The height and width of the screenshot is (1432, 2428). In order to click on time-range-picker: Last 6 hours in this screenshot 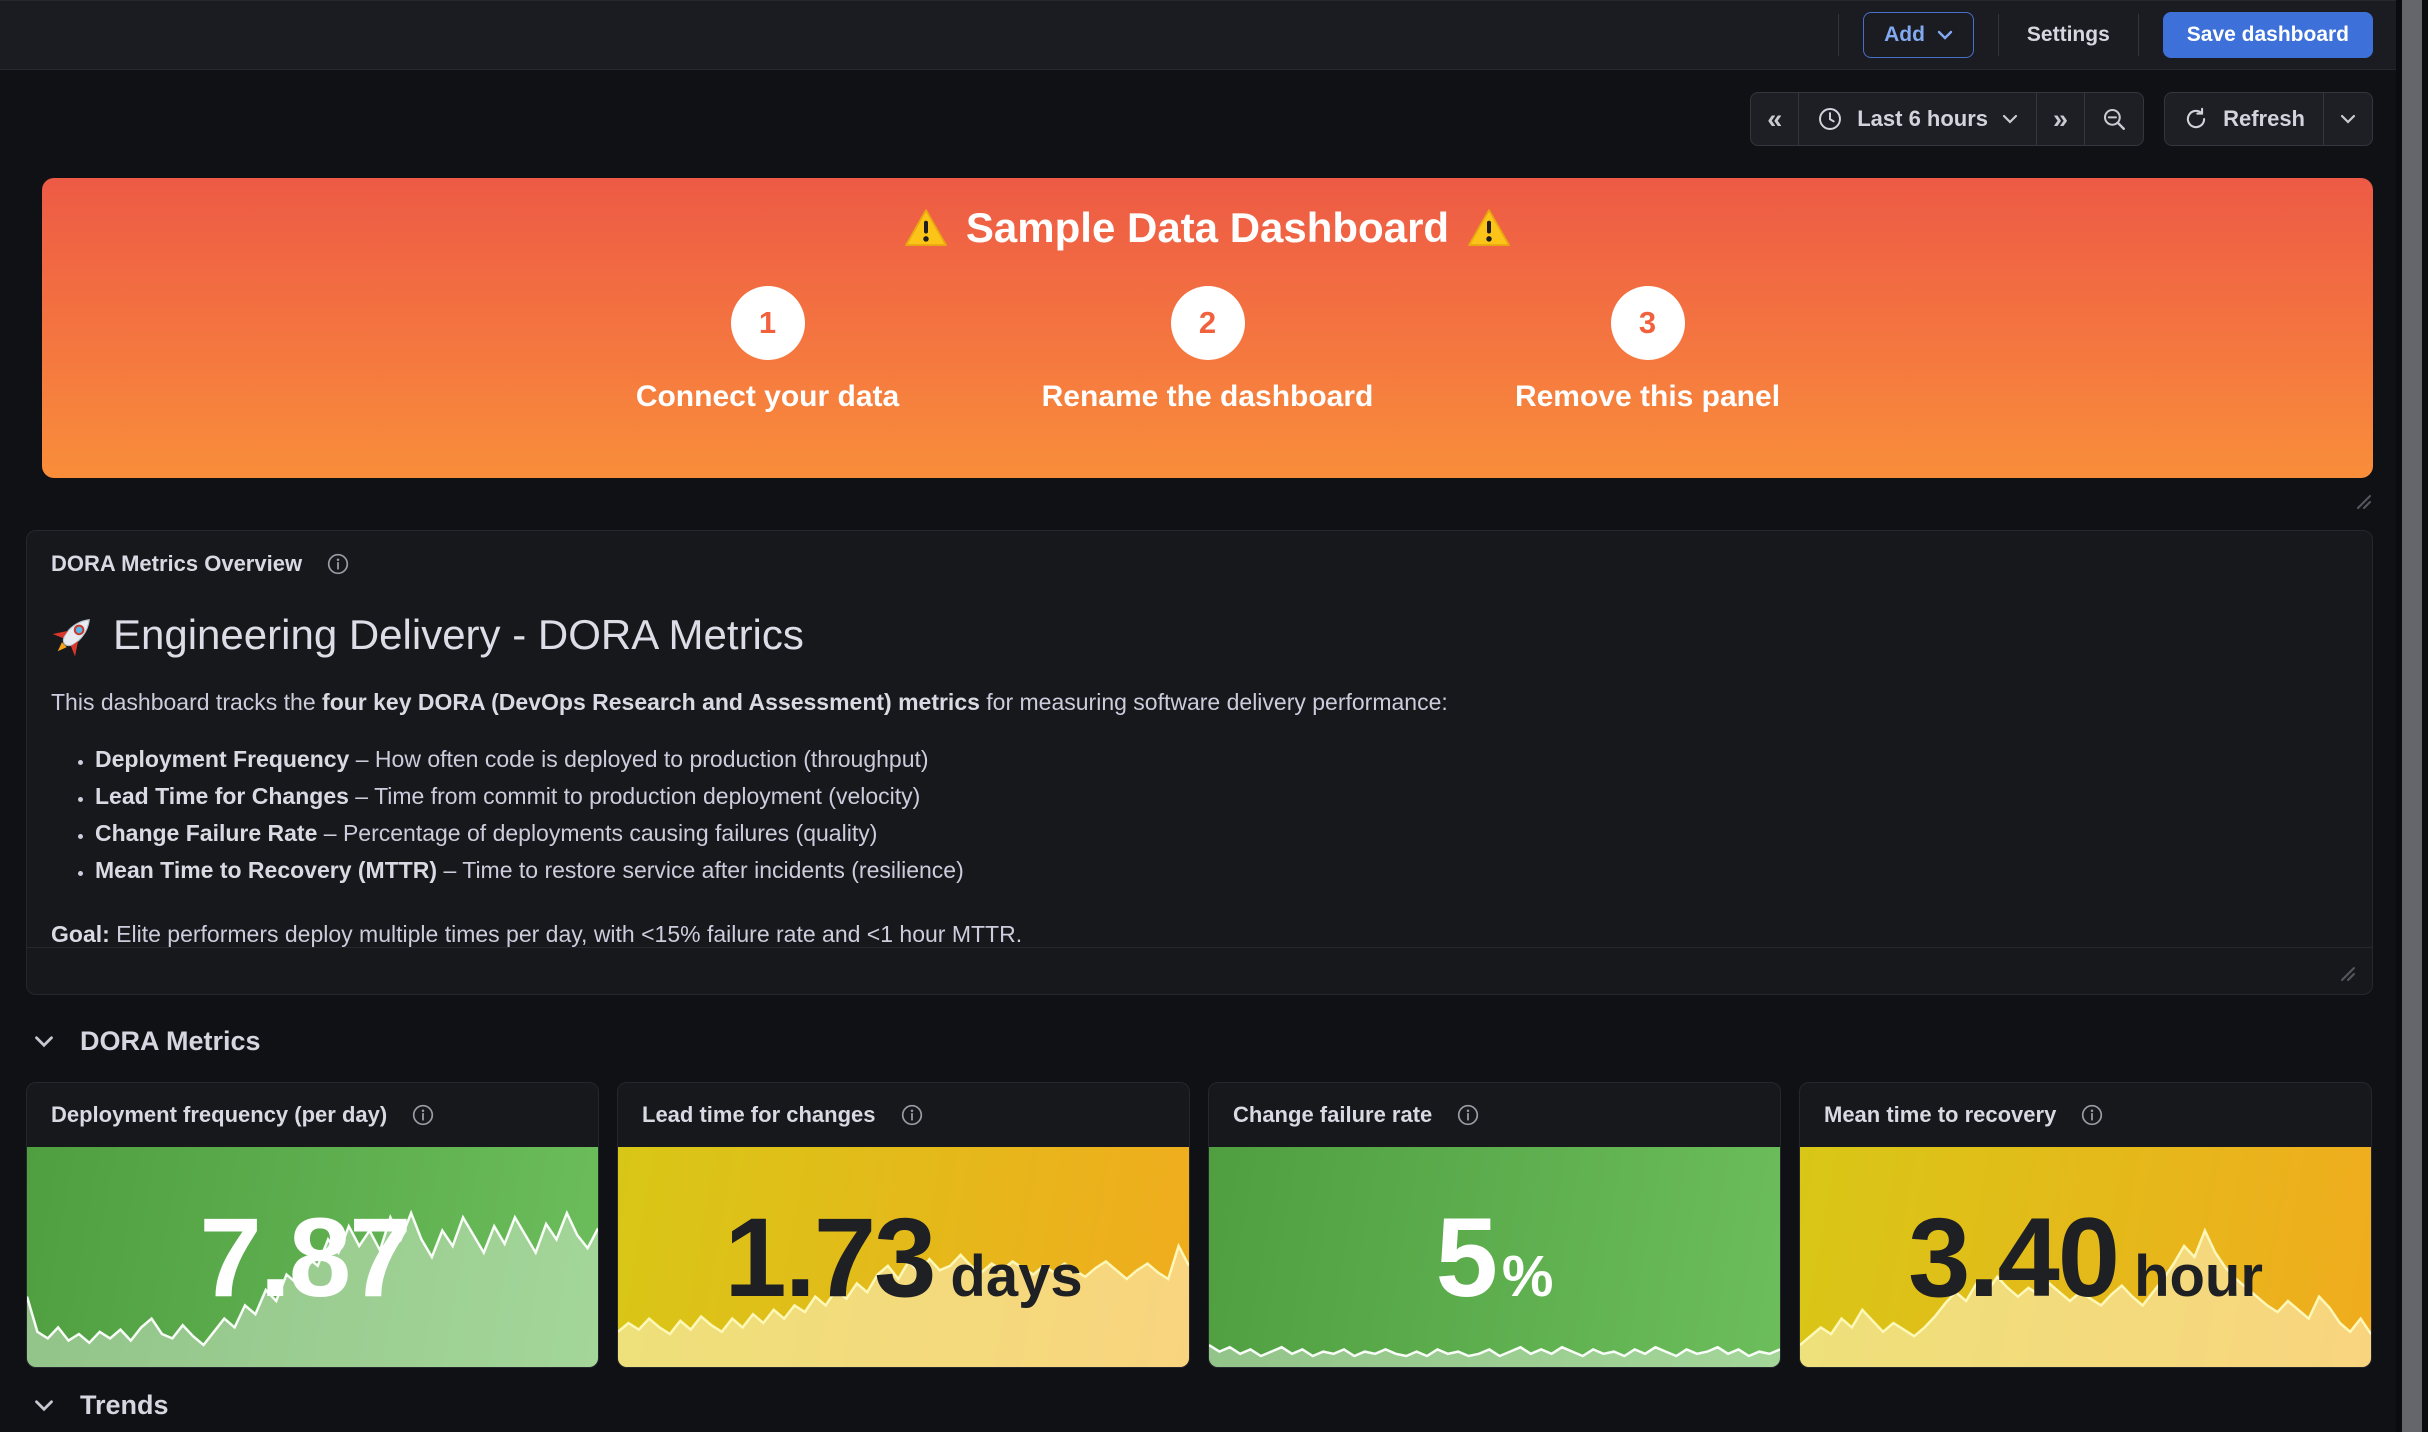, I will do `click(1917, 119)`.